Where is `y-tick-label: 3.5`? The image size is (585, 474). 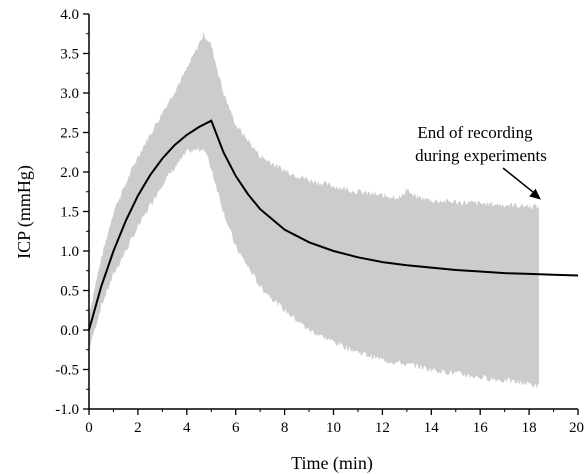
y-tick-label: 3.5 is located at coordinates (69, 55).